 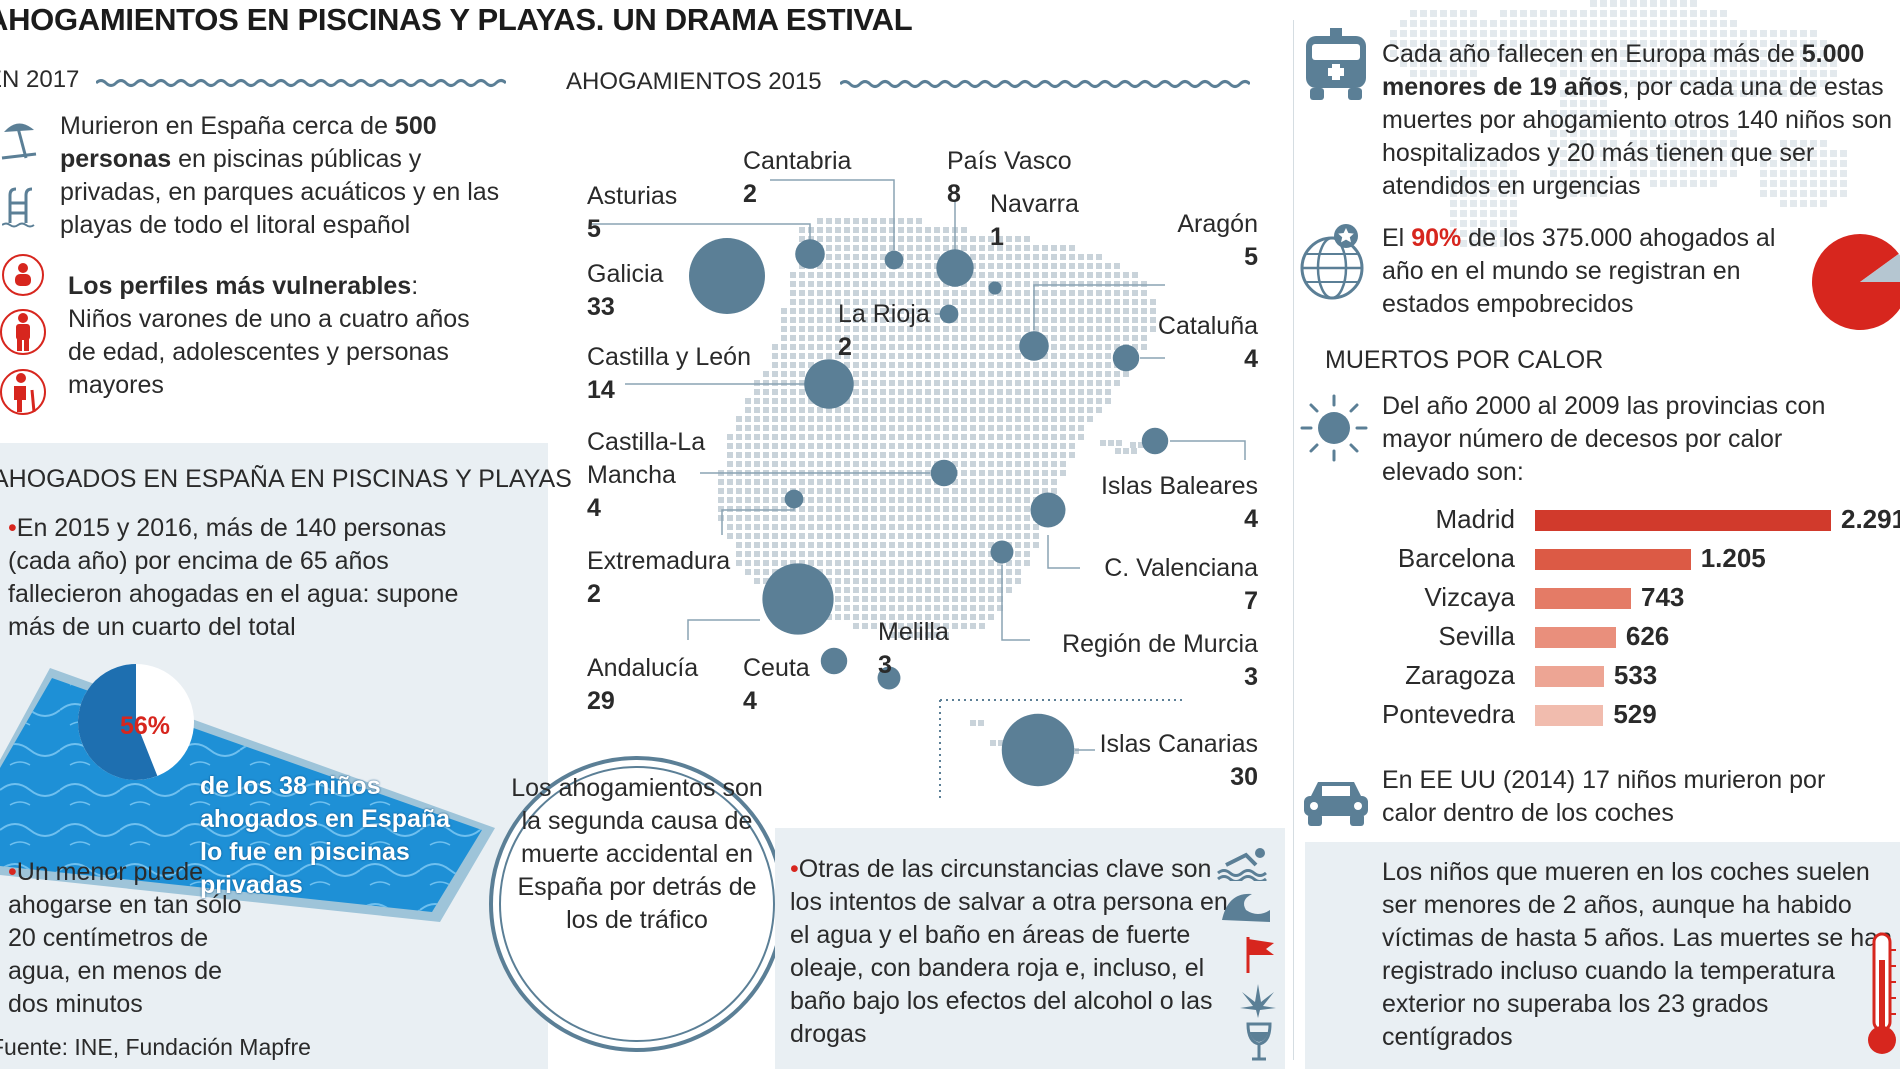 What do you see at coordinates (145, 726) in the screenshot?
I see `pct-label: 56%` at bounding box center [145, 726].